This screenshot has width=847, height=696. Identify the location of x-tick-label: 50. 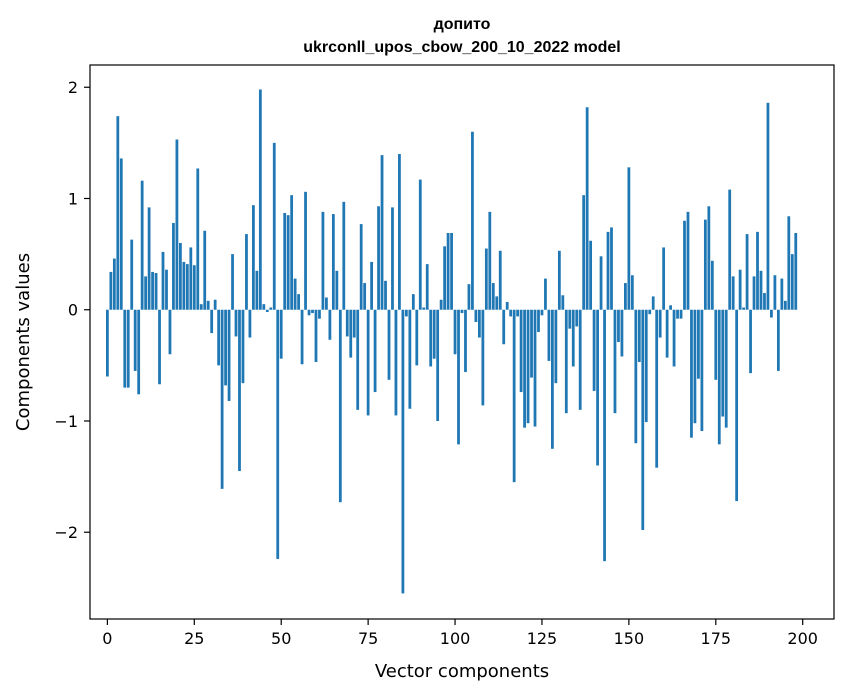
(281, 638).